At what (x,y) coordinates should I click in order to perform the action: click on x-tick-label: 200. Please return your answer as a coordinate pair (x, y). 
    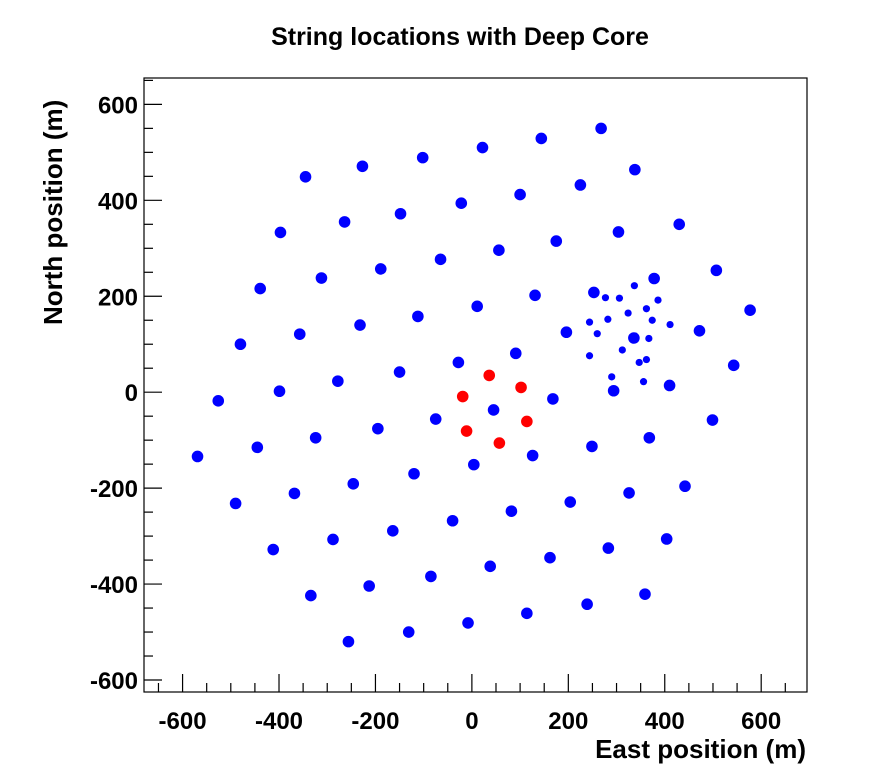
    Looking at the image, I should click on (568, 721).